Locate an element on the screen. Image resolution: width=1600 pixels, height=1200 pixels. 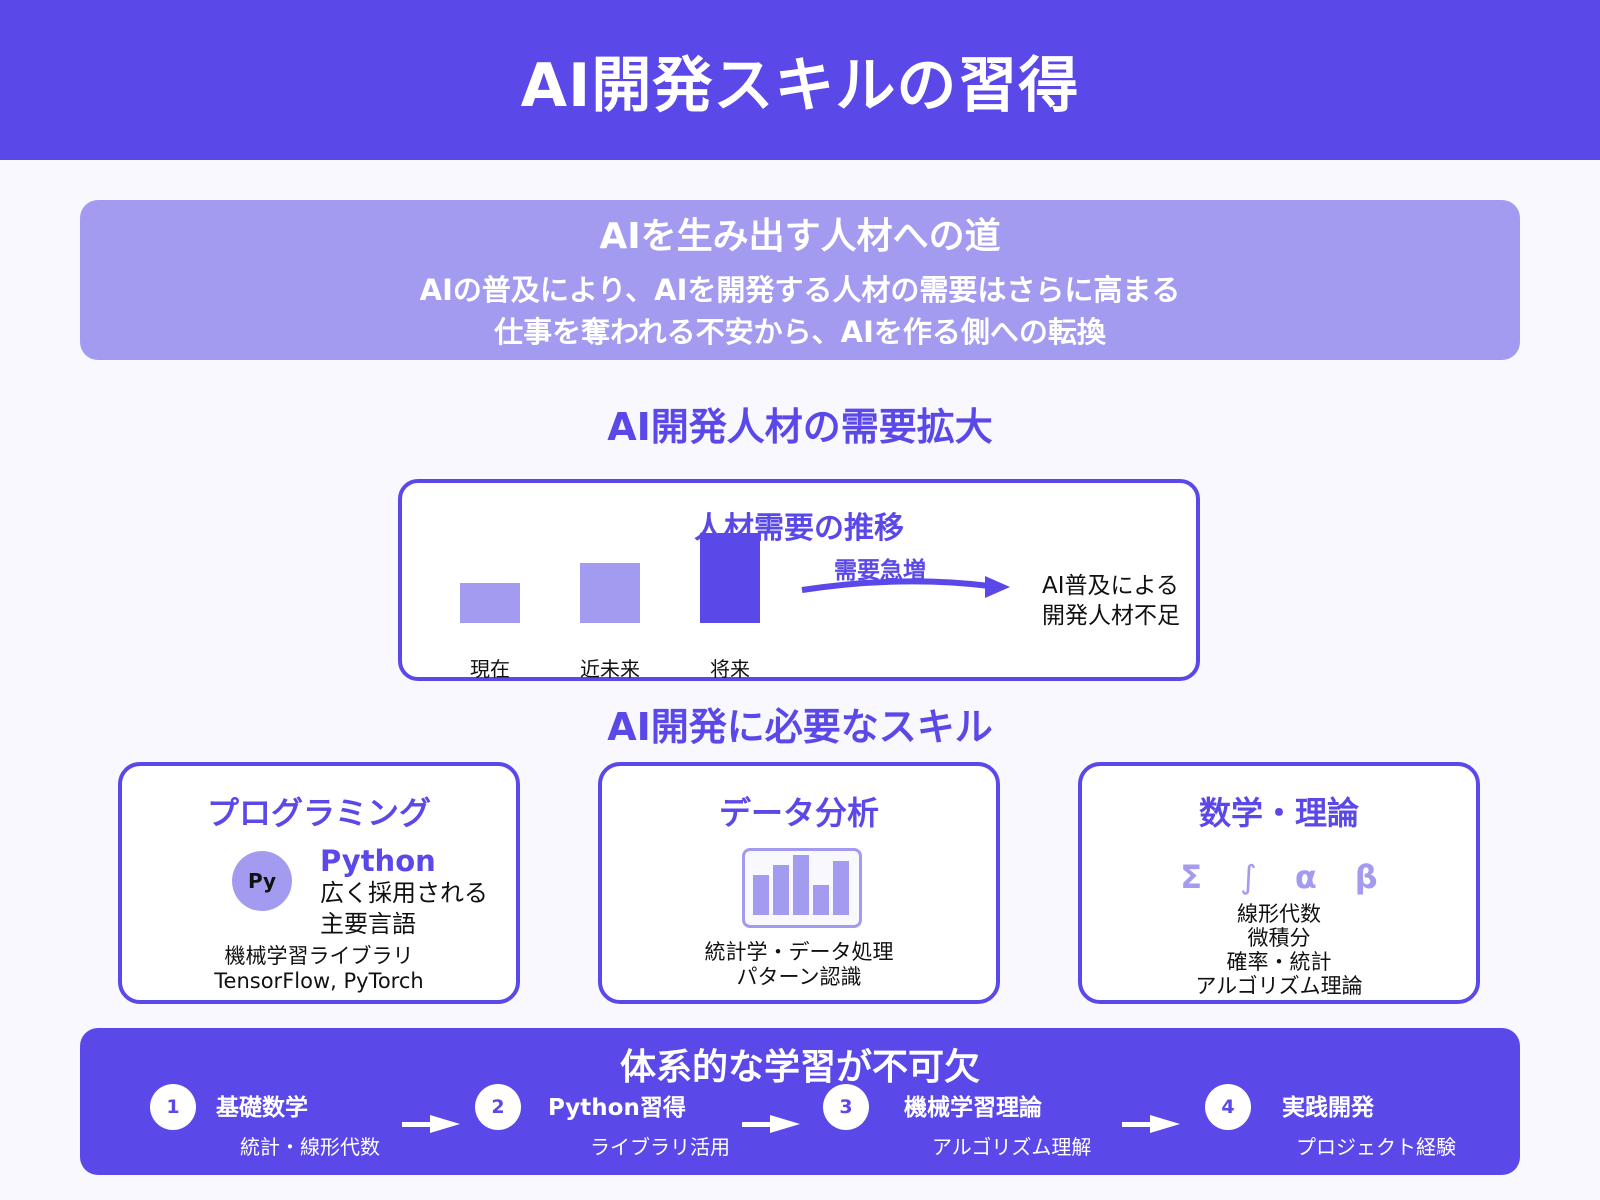
bar-near-future is located at coordinates (610, 593).